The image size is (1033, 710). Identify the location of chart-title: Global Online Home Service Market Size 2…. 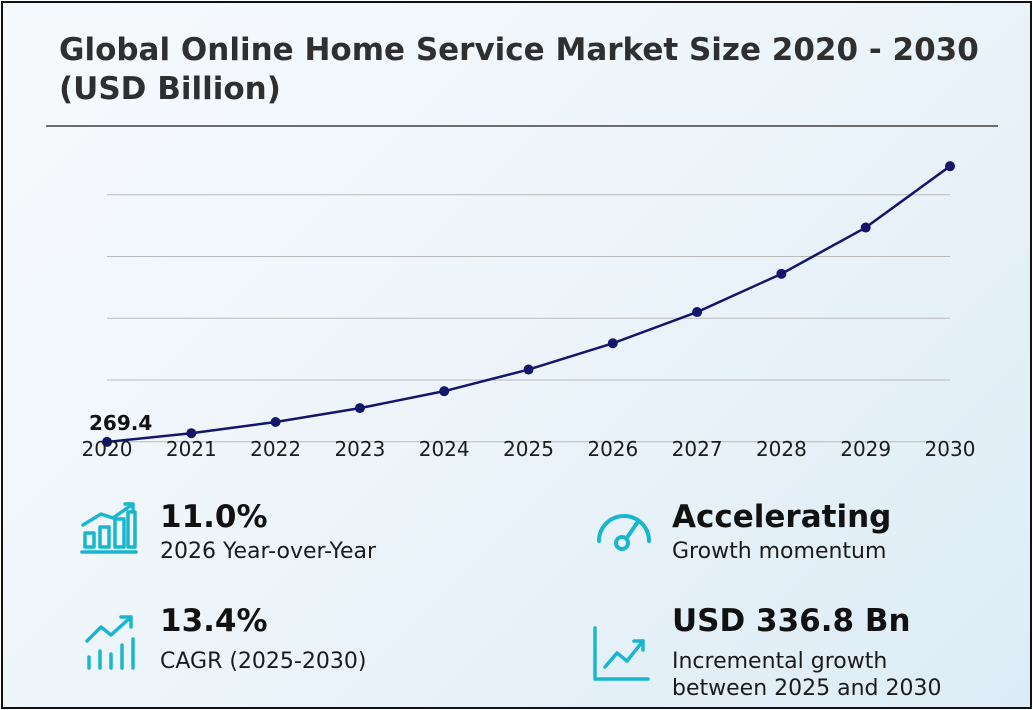
(519, 69).